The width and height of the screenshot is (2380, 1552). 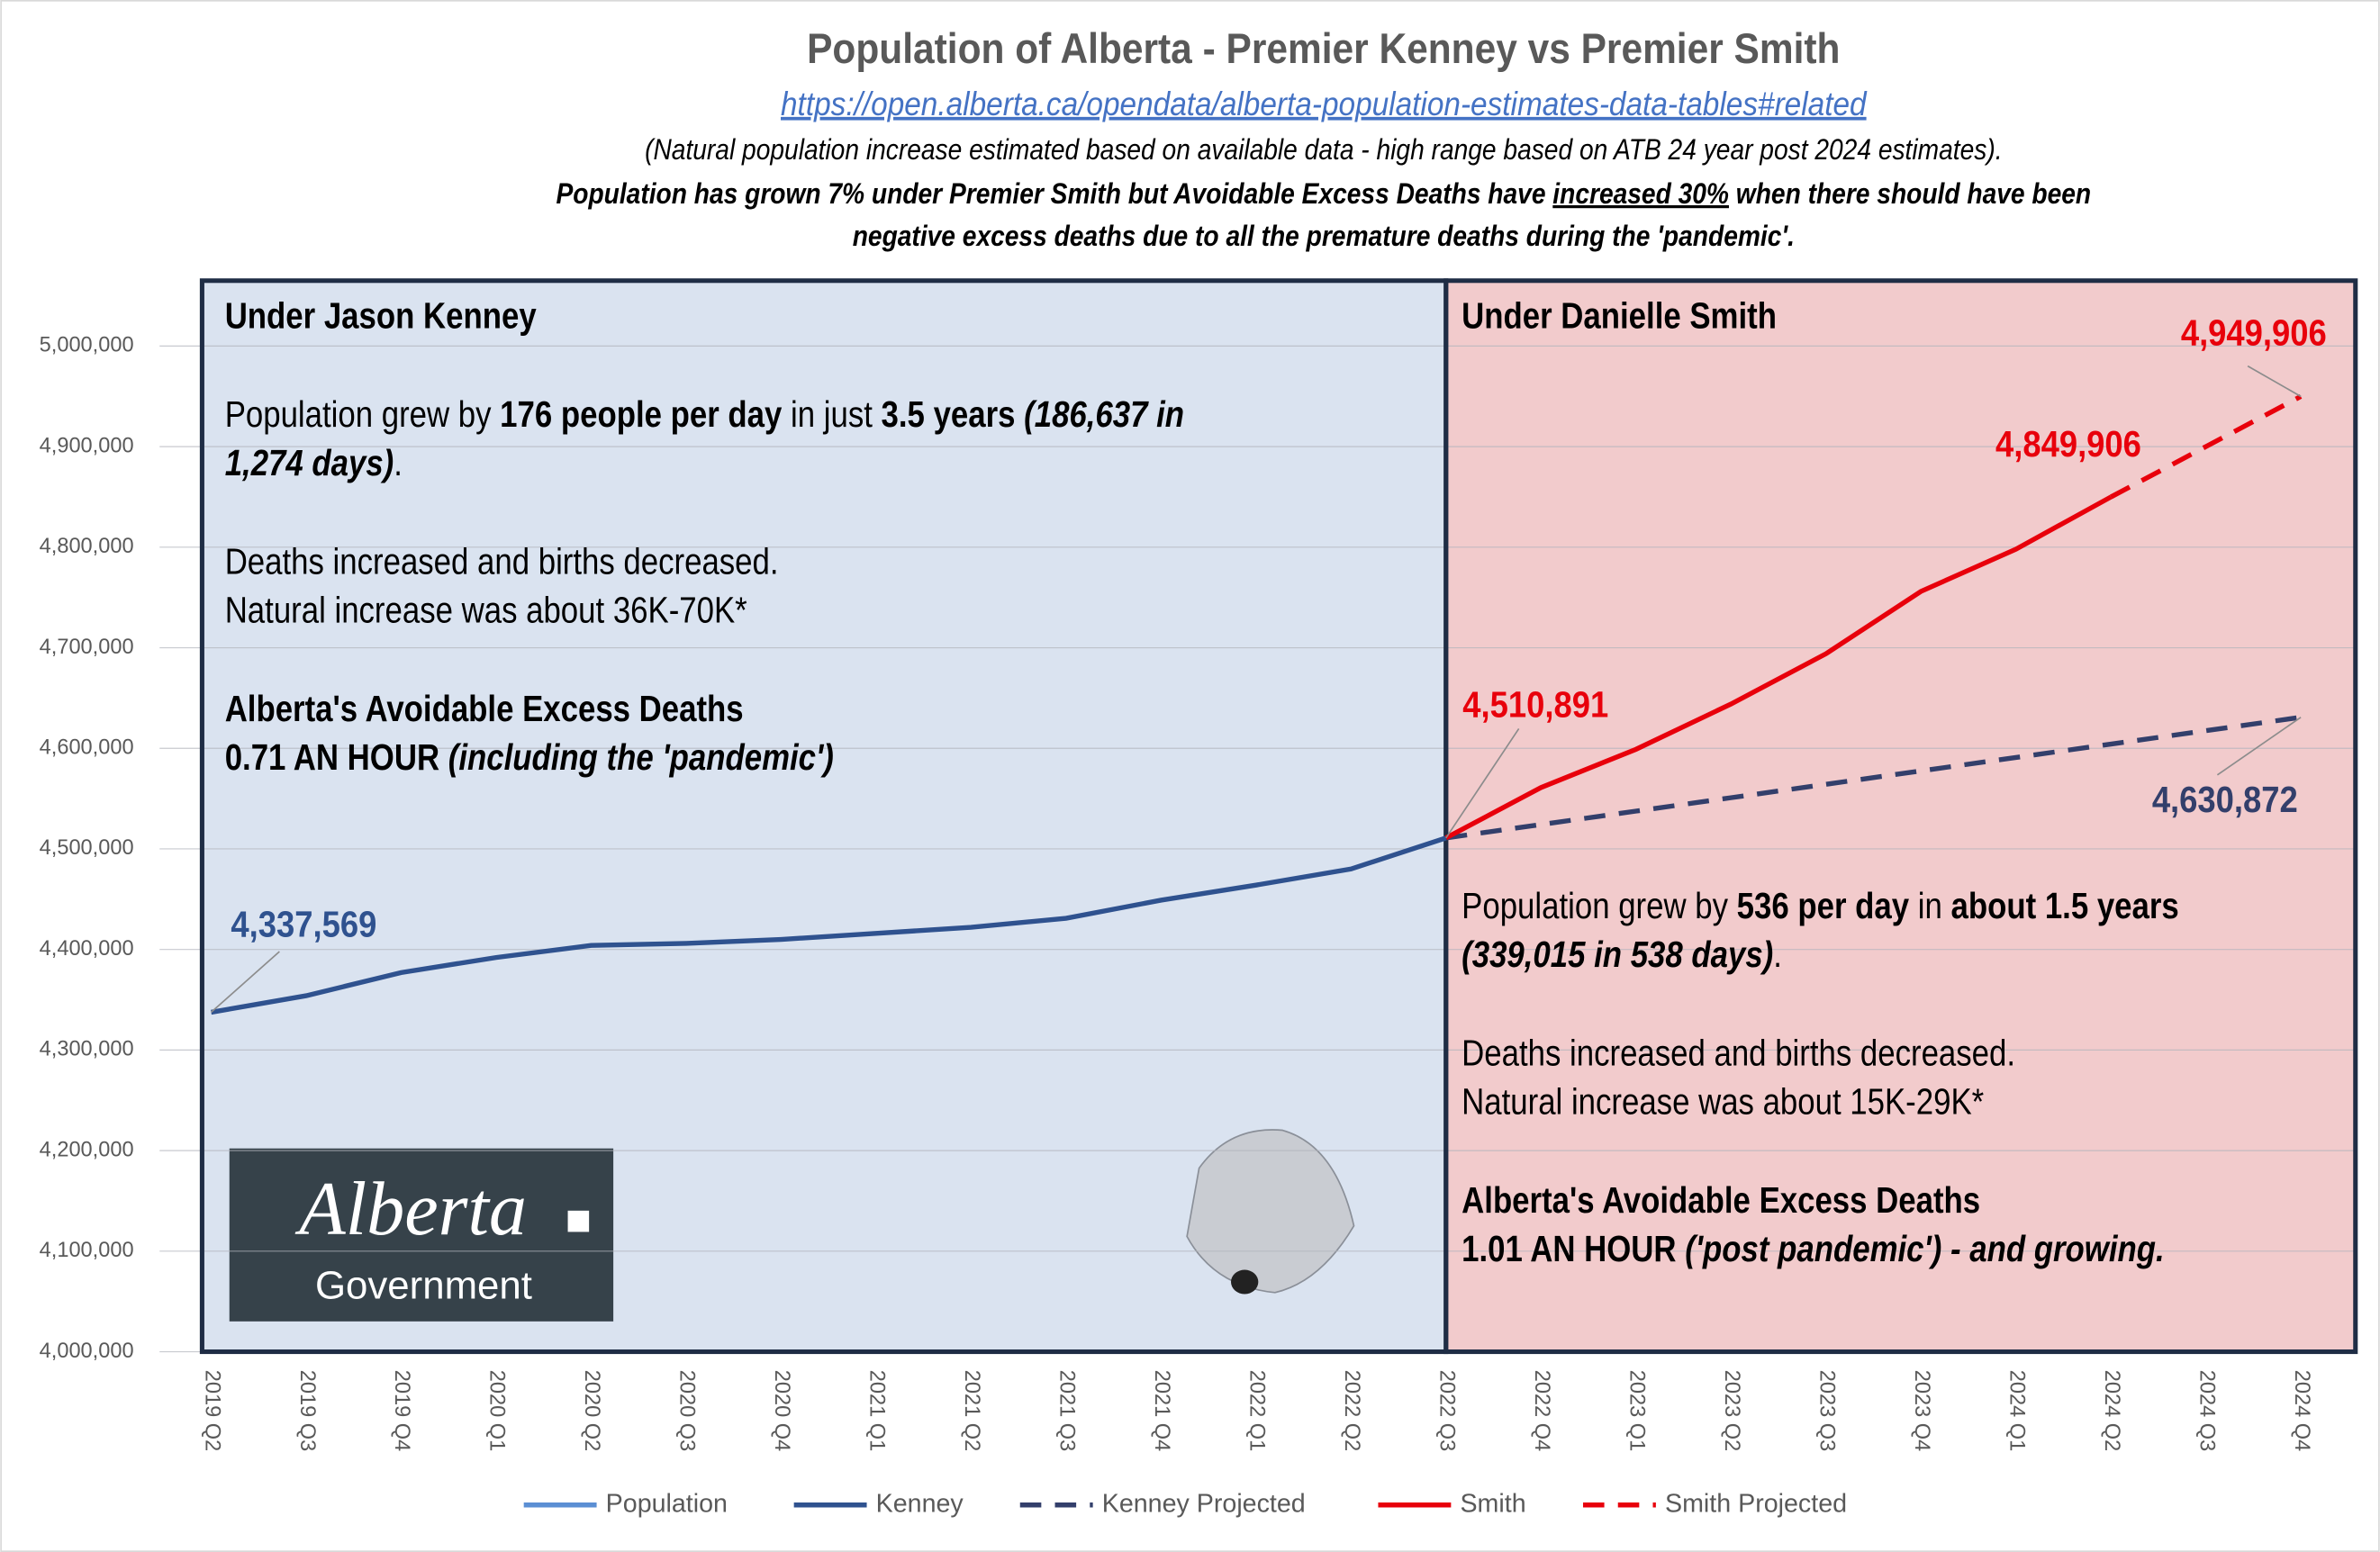 I want to click on text-run: (including the 'pandemic'), so click(x=641, y=758).